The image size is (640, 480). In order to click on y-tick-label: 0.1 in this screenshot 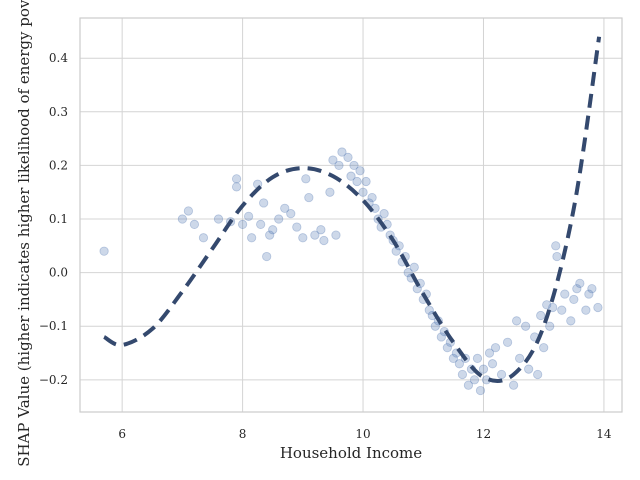, I will do `click(58, 219)`.